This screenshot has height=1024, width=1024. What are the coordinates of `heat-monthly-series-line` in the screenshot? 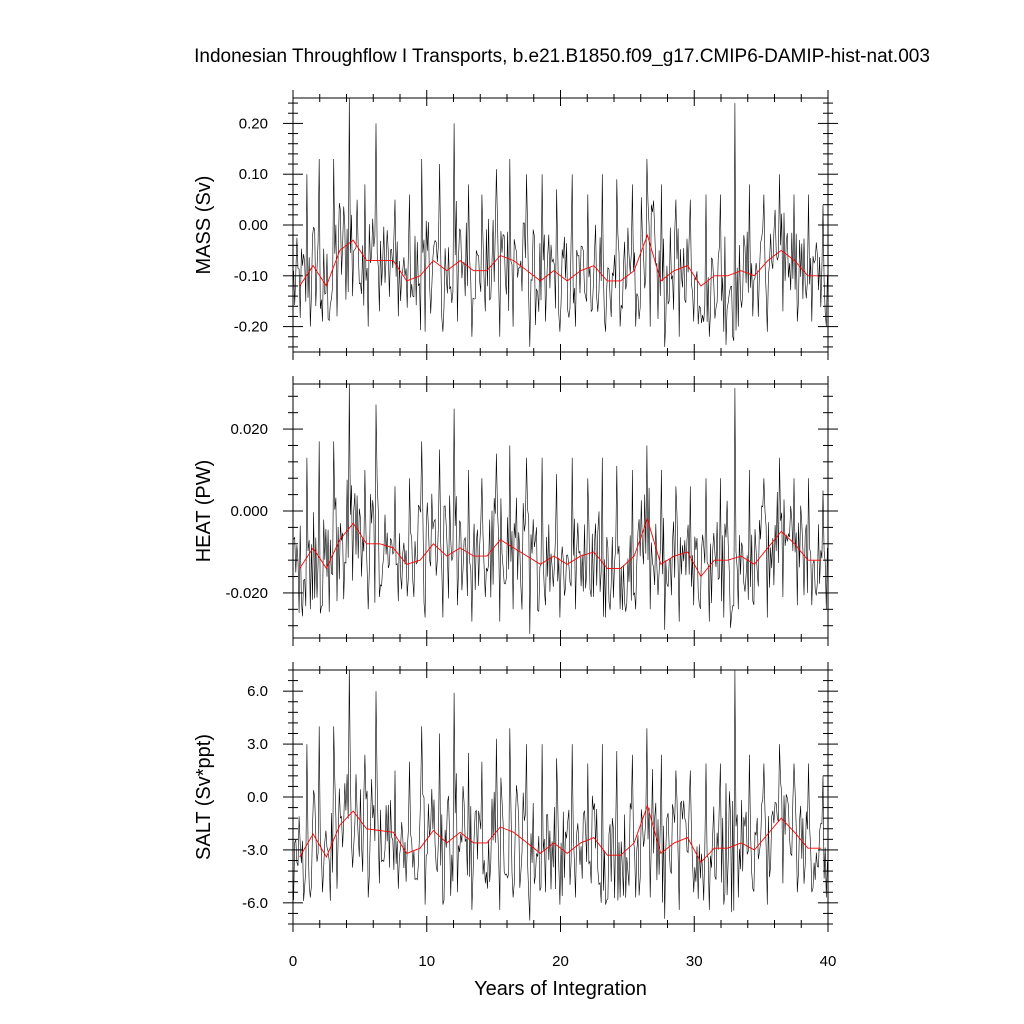 It's located at (560, 509).